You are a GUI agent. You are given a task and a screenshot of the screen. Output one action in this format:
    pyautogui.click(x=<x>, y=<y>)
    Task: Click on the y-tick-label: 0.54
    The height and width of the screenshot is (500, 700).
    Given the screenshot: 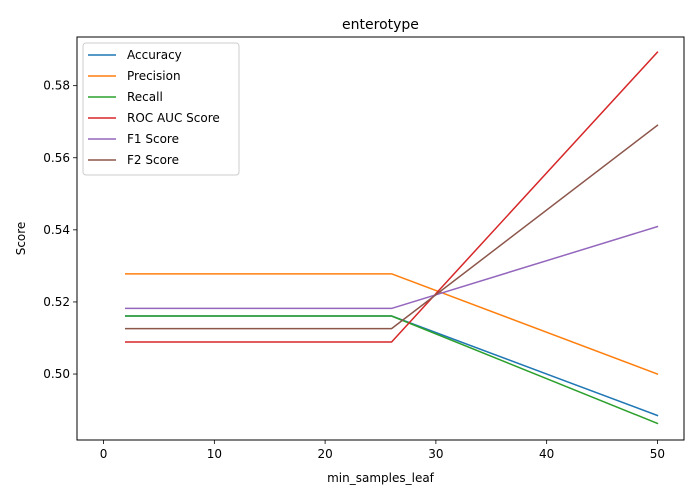 What is the action you would take?
    pyautogui.click(x=56, y=230)
    